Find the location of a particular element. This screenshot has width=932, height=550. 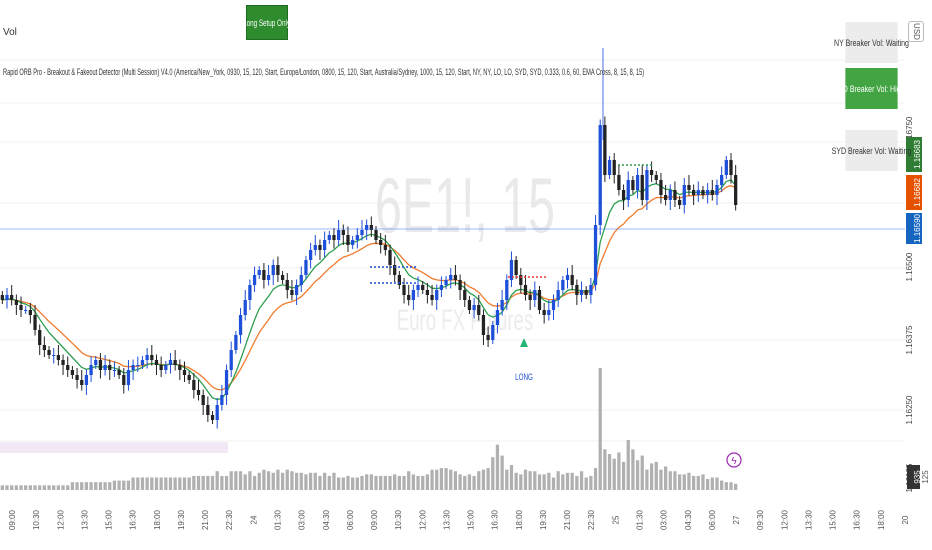

time-tick: 06:00 is located at coordinates (350, 519).